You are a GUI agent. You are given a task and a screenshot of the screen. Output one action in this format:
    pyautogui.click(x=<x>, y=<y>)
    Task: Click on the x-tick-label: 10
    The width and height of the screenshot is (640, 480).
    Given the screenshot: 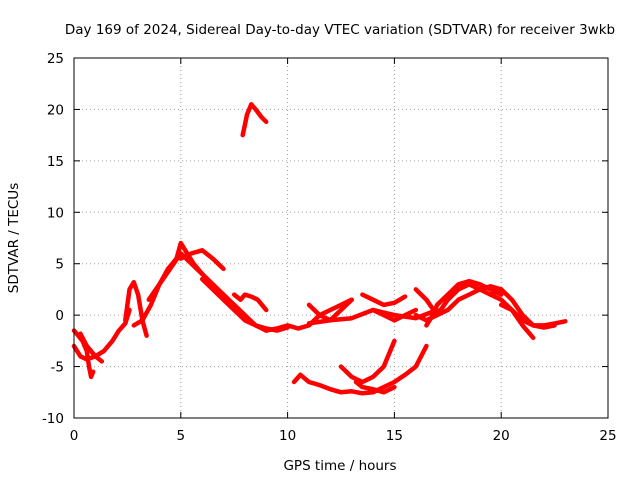 What is the action you would take?
    pyautogui.click(x=287, y=436)
    